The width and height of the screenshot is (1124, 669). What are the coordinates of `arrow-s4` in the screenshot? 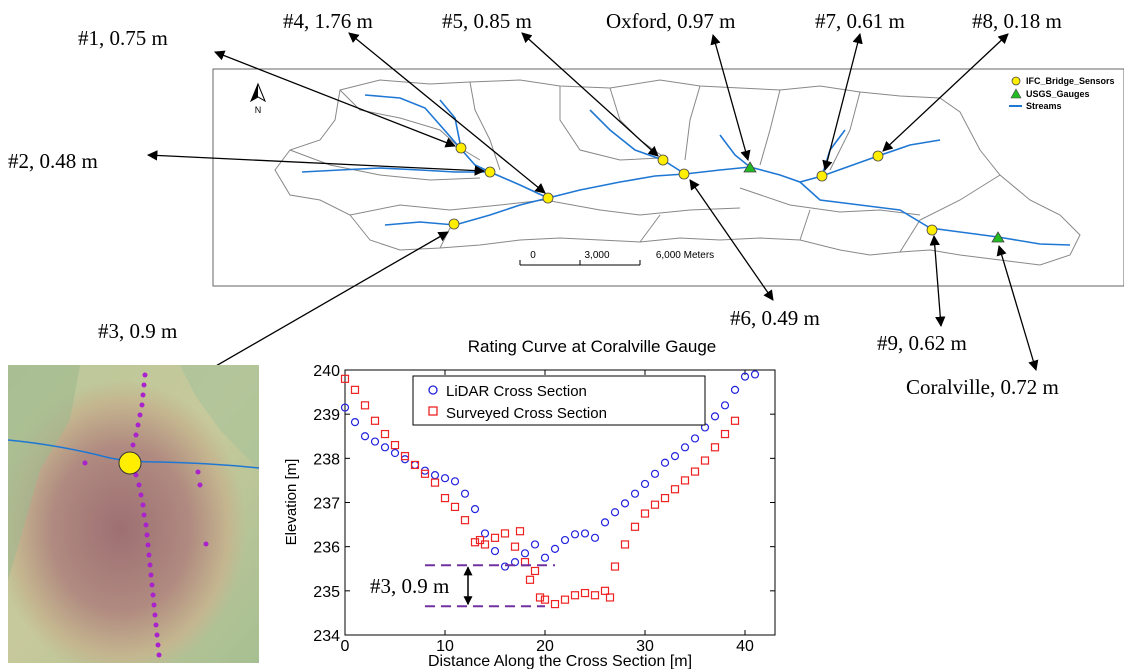 It's located at (447, 113).